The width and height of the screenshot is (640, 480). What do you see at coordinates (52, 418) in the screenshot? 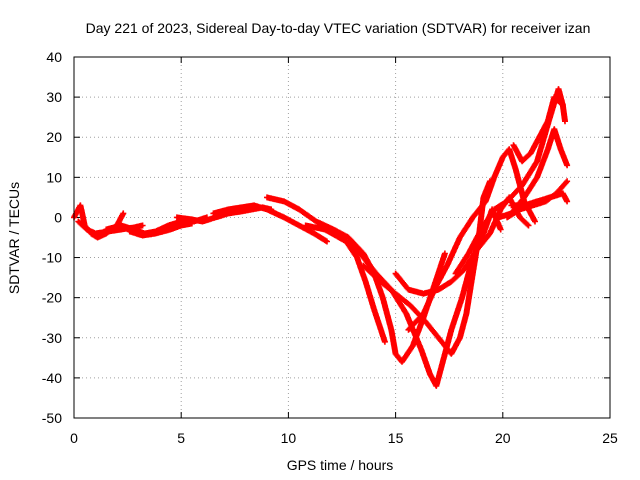
I see `y-tick-label: -50` at bounding box center [52, 418].